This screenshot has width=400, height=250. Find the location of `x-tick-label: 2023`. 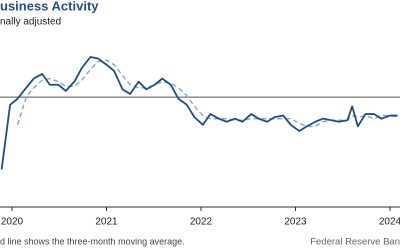

x-tick-label: 2023 is located at coordinates (295, 222).